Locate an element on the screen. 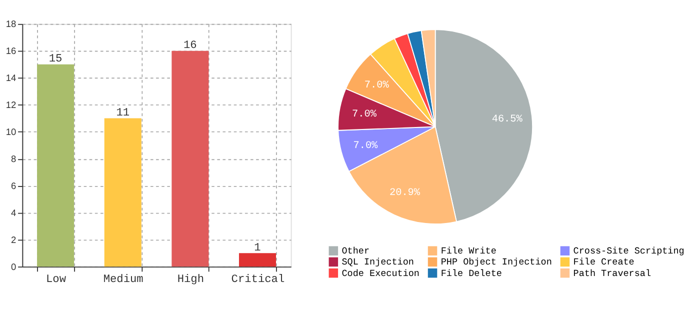 The image size is (690, 333). data-label: 11 is located at coordinates (123, 114).